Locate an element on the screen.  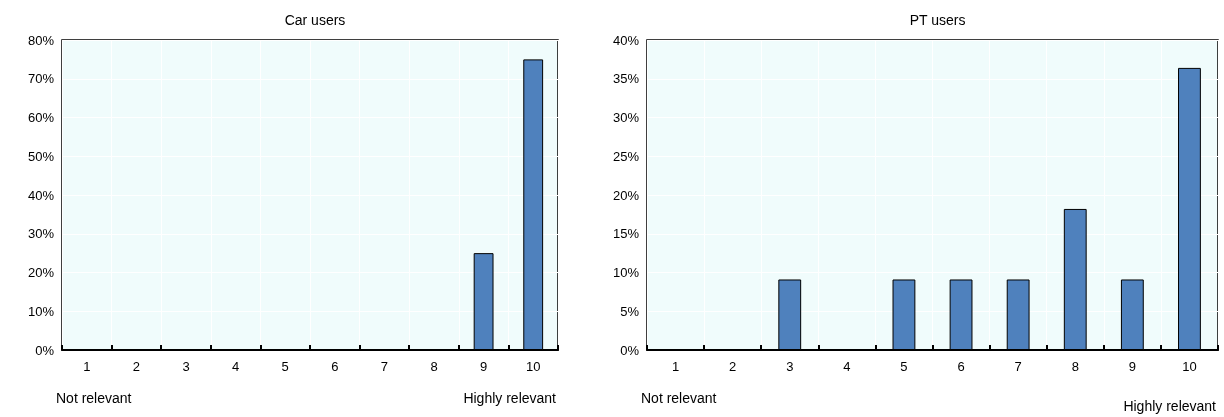
y-tick-label: 25% is located at coordinates (626, 156).